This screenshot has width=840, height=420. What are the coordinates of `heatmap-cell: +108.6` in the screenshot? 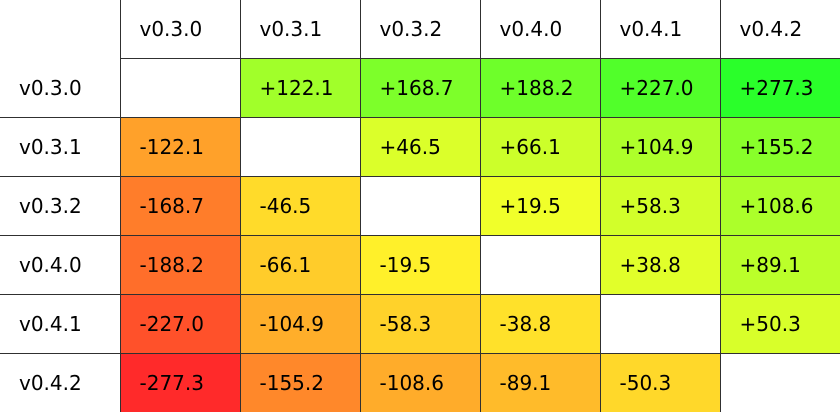 It's located at (779, 206).